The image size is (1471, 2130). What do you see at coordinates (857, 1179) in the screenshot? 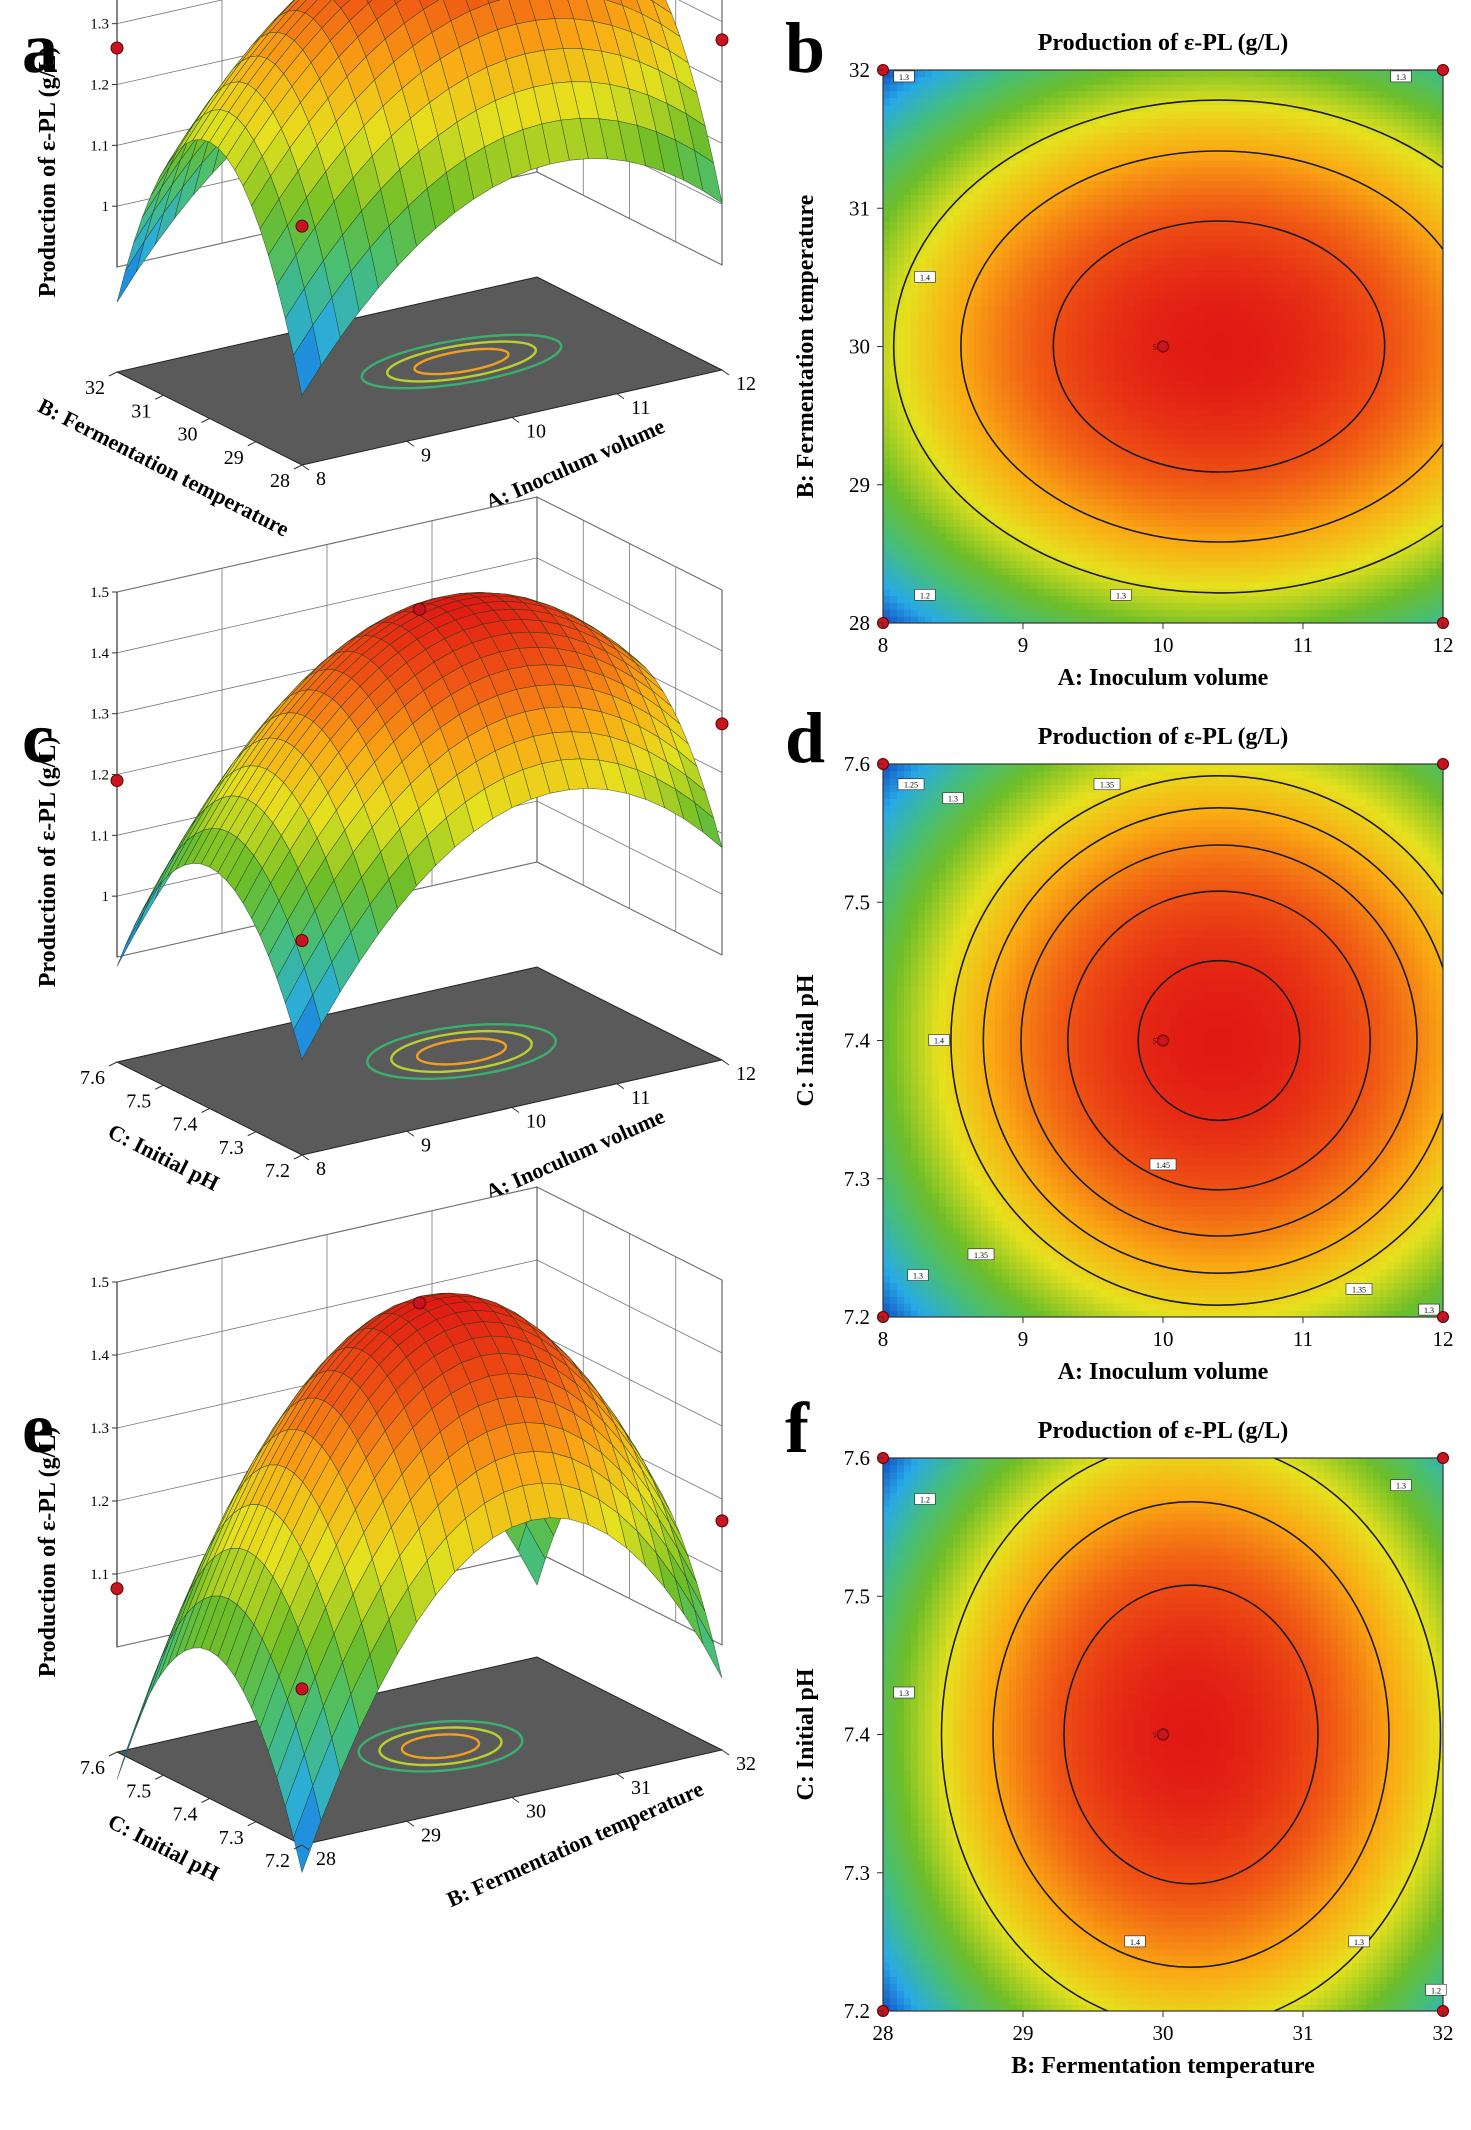
I see `y-tick-label: 7.3` at bounding box center [857, 1179].